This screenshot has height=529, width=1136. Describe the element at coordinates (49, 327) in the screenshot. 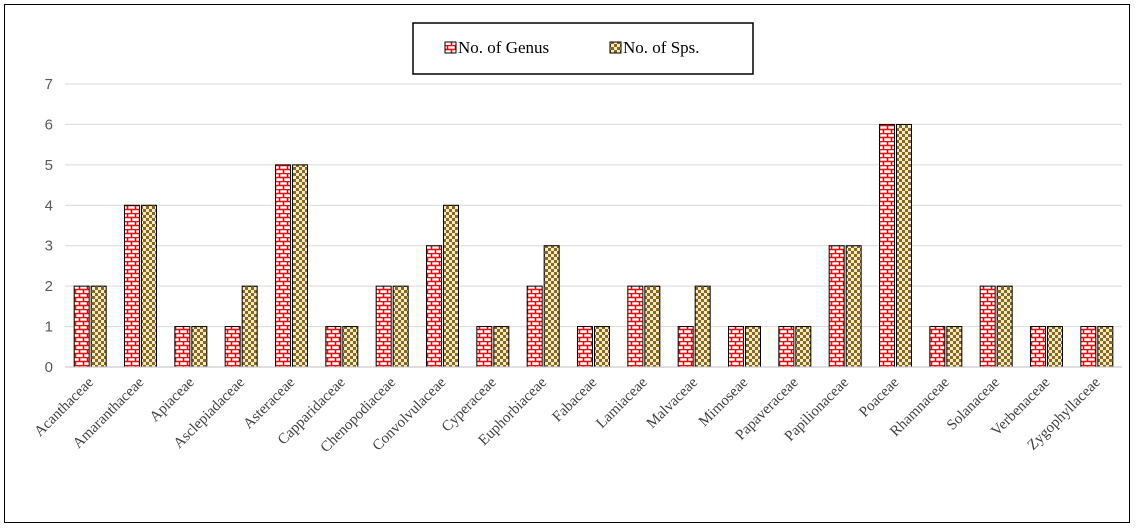

I see `y-tick-label: 1` at that location.